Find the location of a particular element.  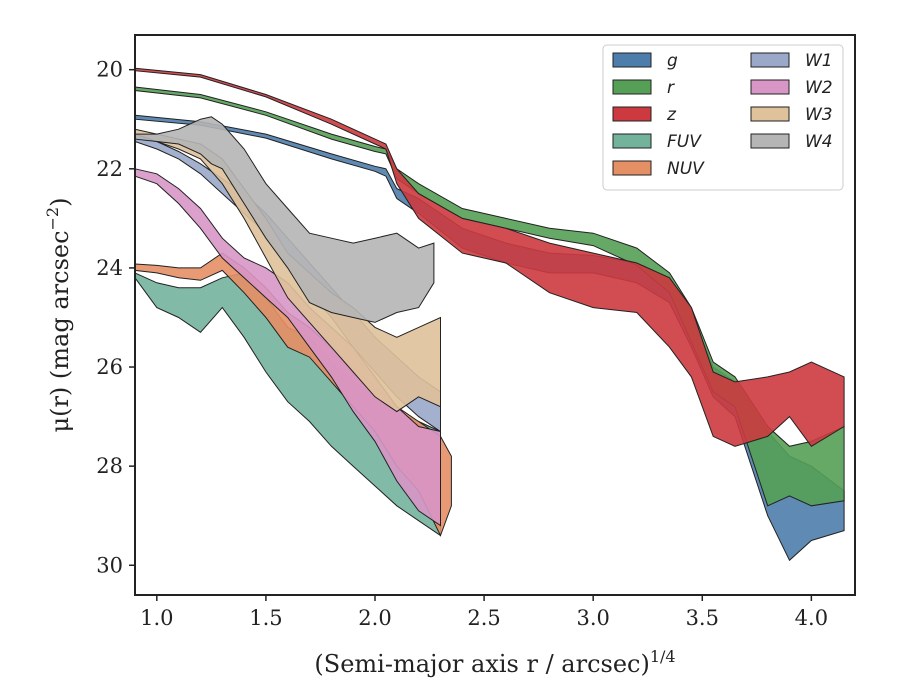

legend-label-w3: W3 is located at coordinates (819, 115).